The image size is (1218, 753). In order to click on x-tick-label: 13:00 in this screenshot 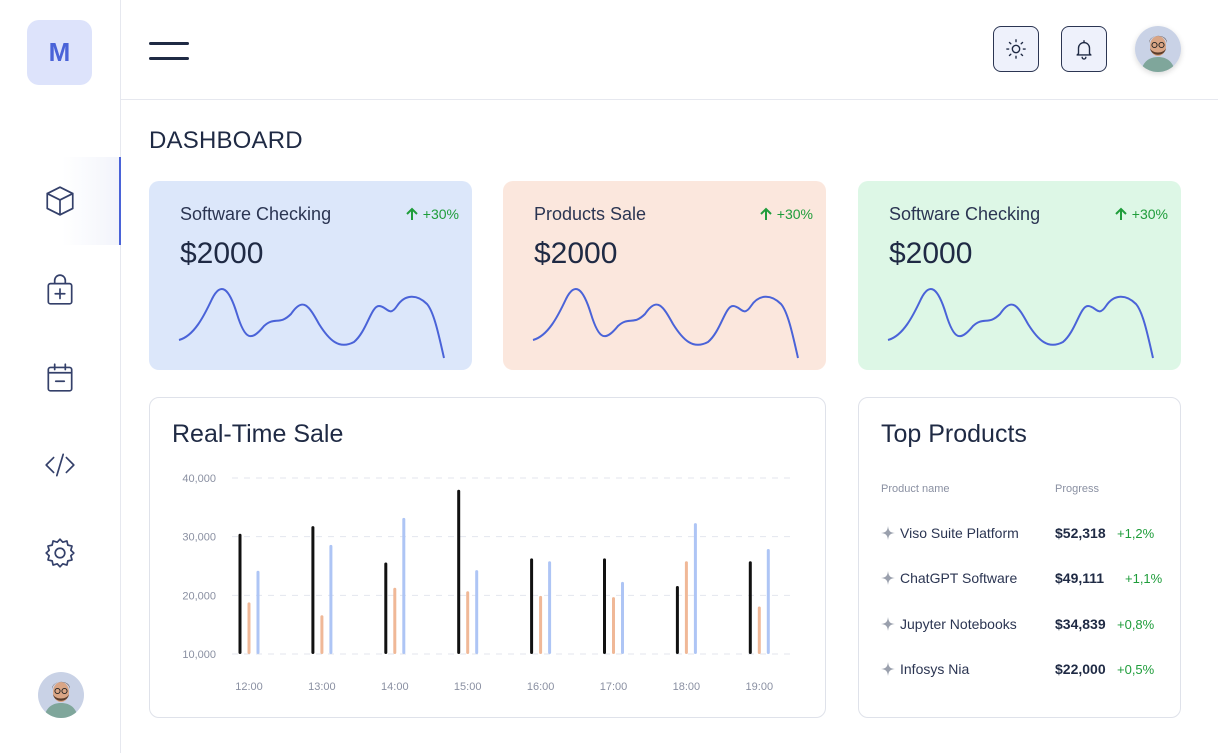, I will do `click(322, 687)`.